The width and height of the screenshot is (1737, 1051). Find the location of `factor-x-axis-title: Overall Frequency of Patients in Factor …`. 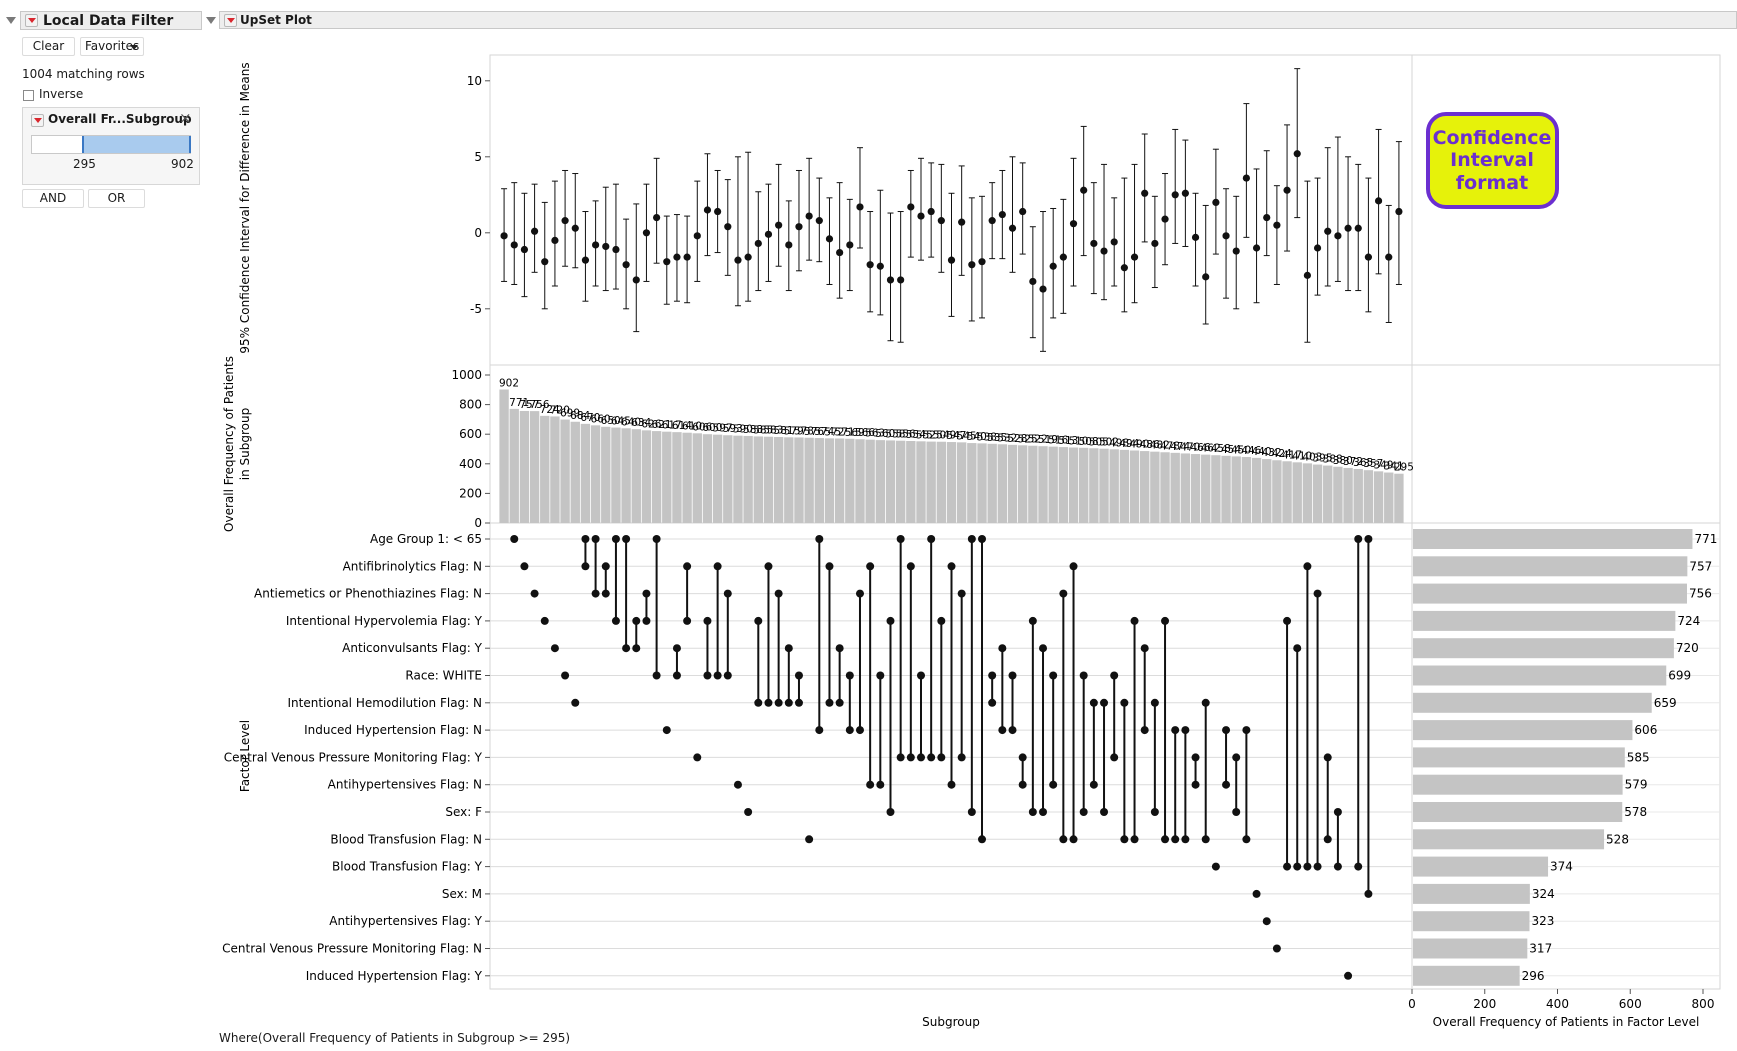

factor-x-axis-title: Overall Frequency of Patients in Factor … is located at coordinates (1566, 1022).